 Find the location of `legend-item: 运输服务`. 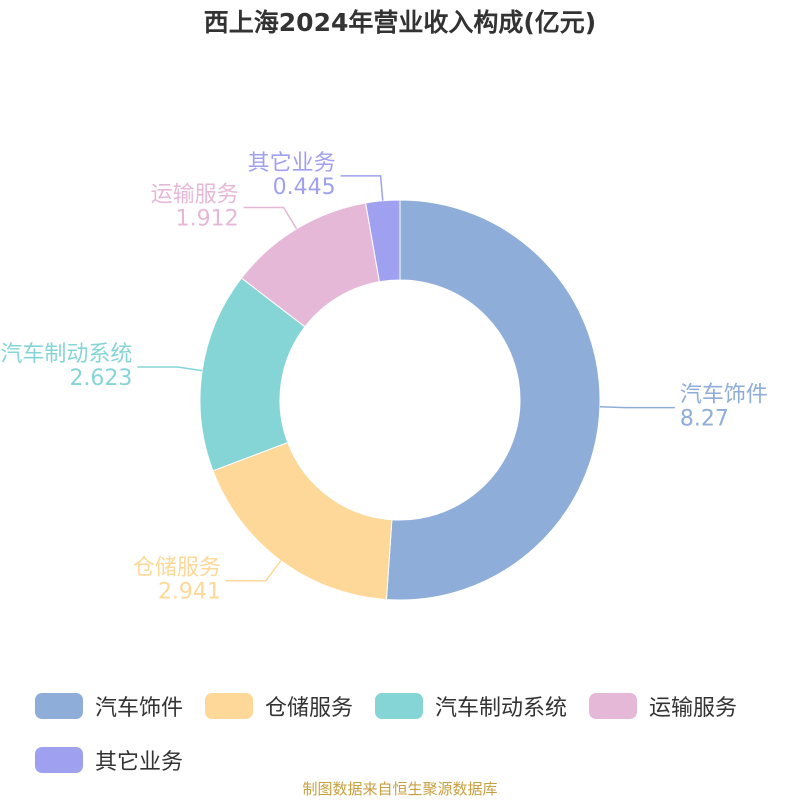

legend-item: 运输服务 is located at coordinates (663, 706).